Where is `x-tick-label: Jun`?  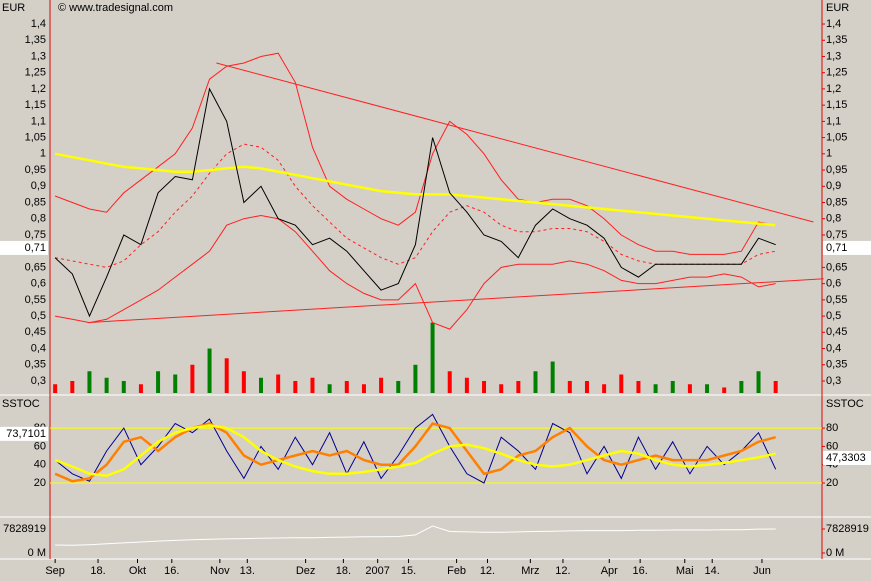 x-tick-label: Jun is located at coordinates (762, 571).